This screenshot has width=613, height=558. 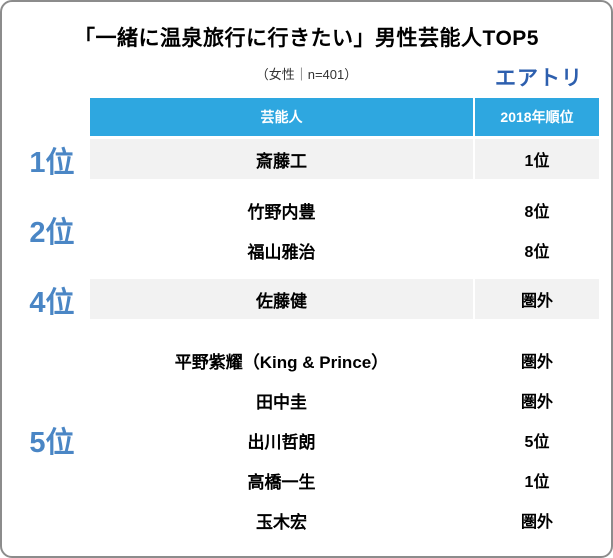 I want to click on table-row: 田中圭 圏外, so click(x=344, y=400).